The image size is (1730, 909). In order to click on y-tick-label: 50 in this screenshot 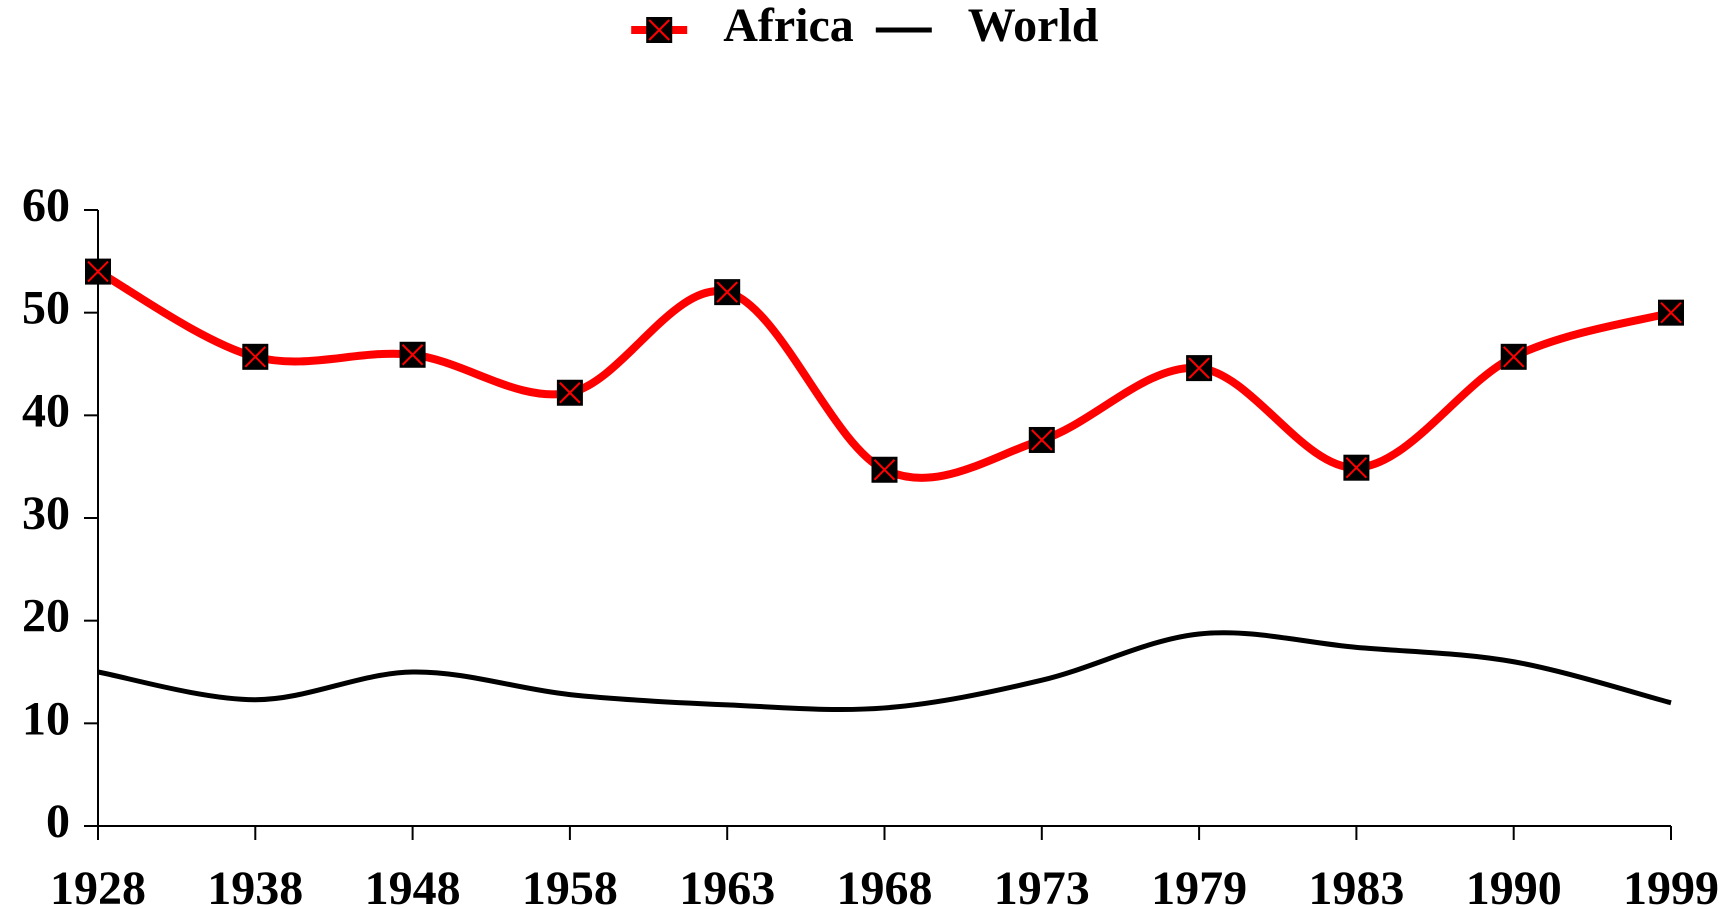, I will do `click(46, 308)`.